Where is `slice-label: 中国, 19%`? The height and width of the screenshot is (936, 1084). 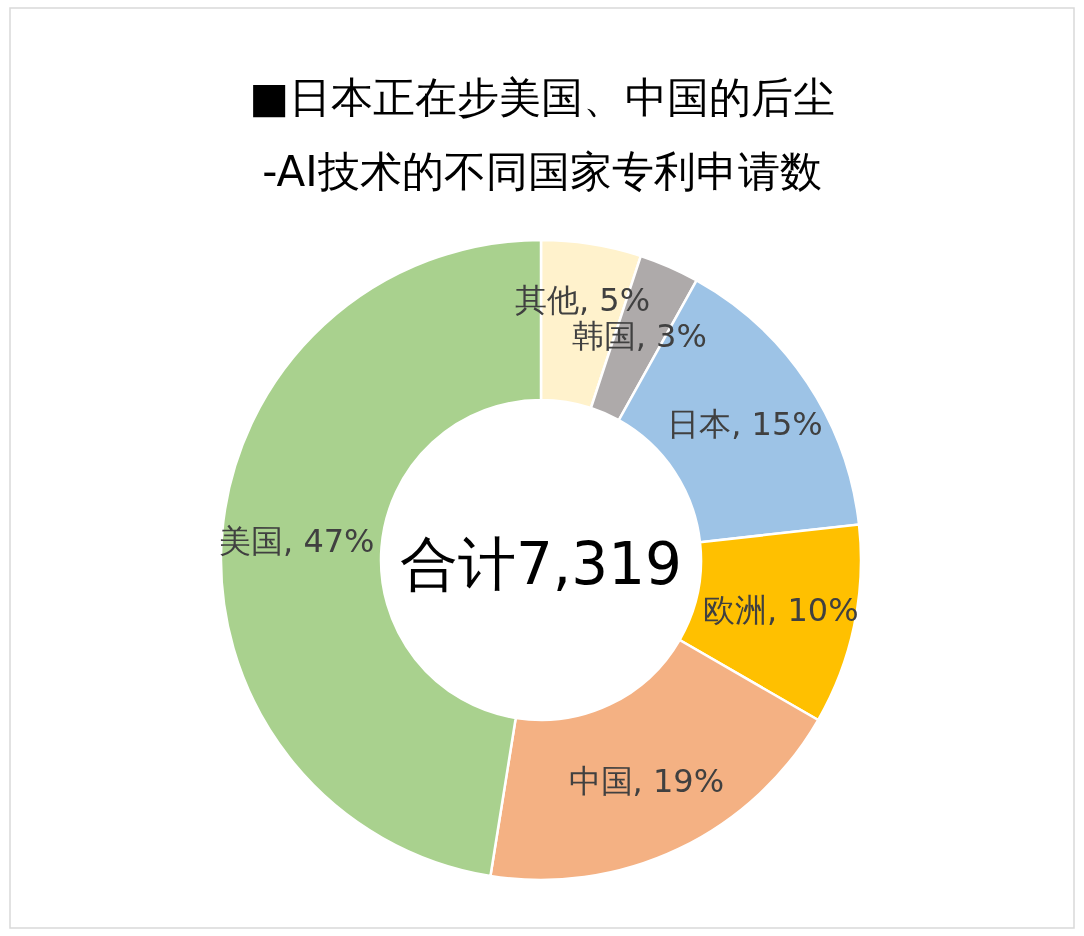
slice-label: 中国, 19% is located at coordinates (646, 781).